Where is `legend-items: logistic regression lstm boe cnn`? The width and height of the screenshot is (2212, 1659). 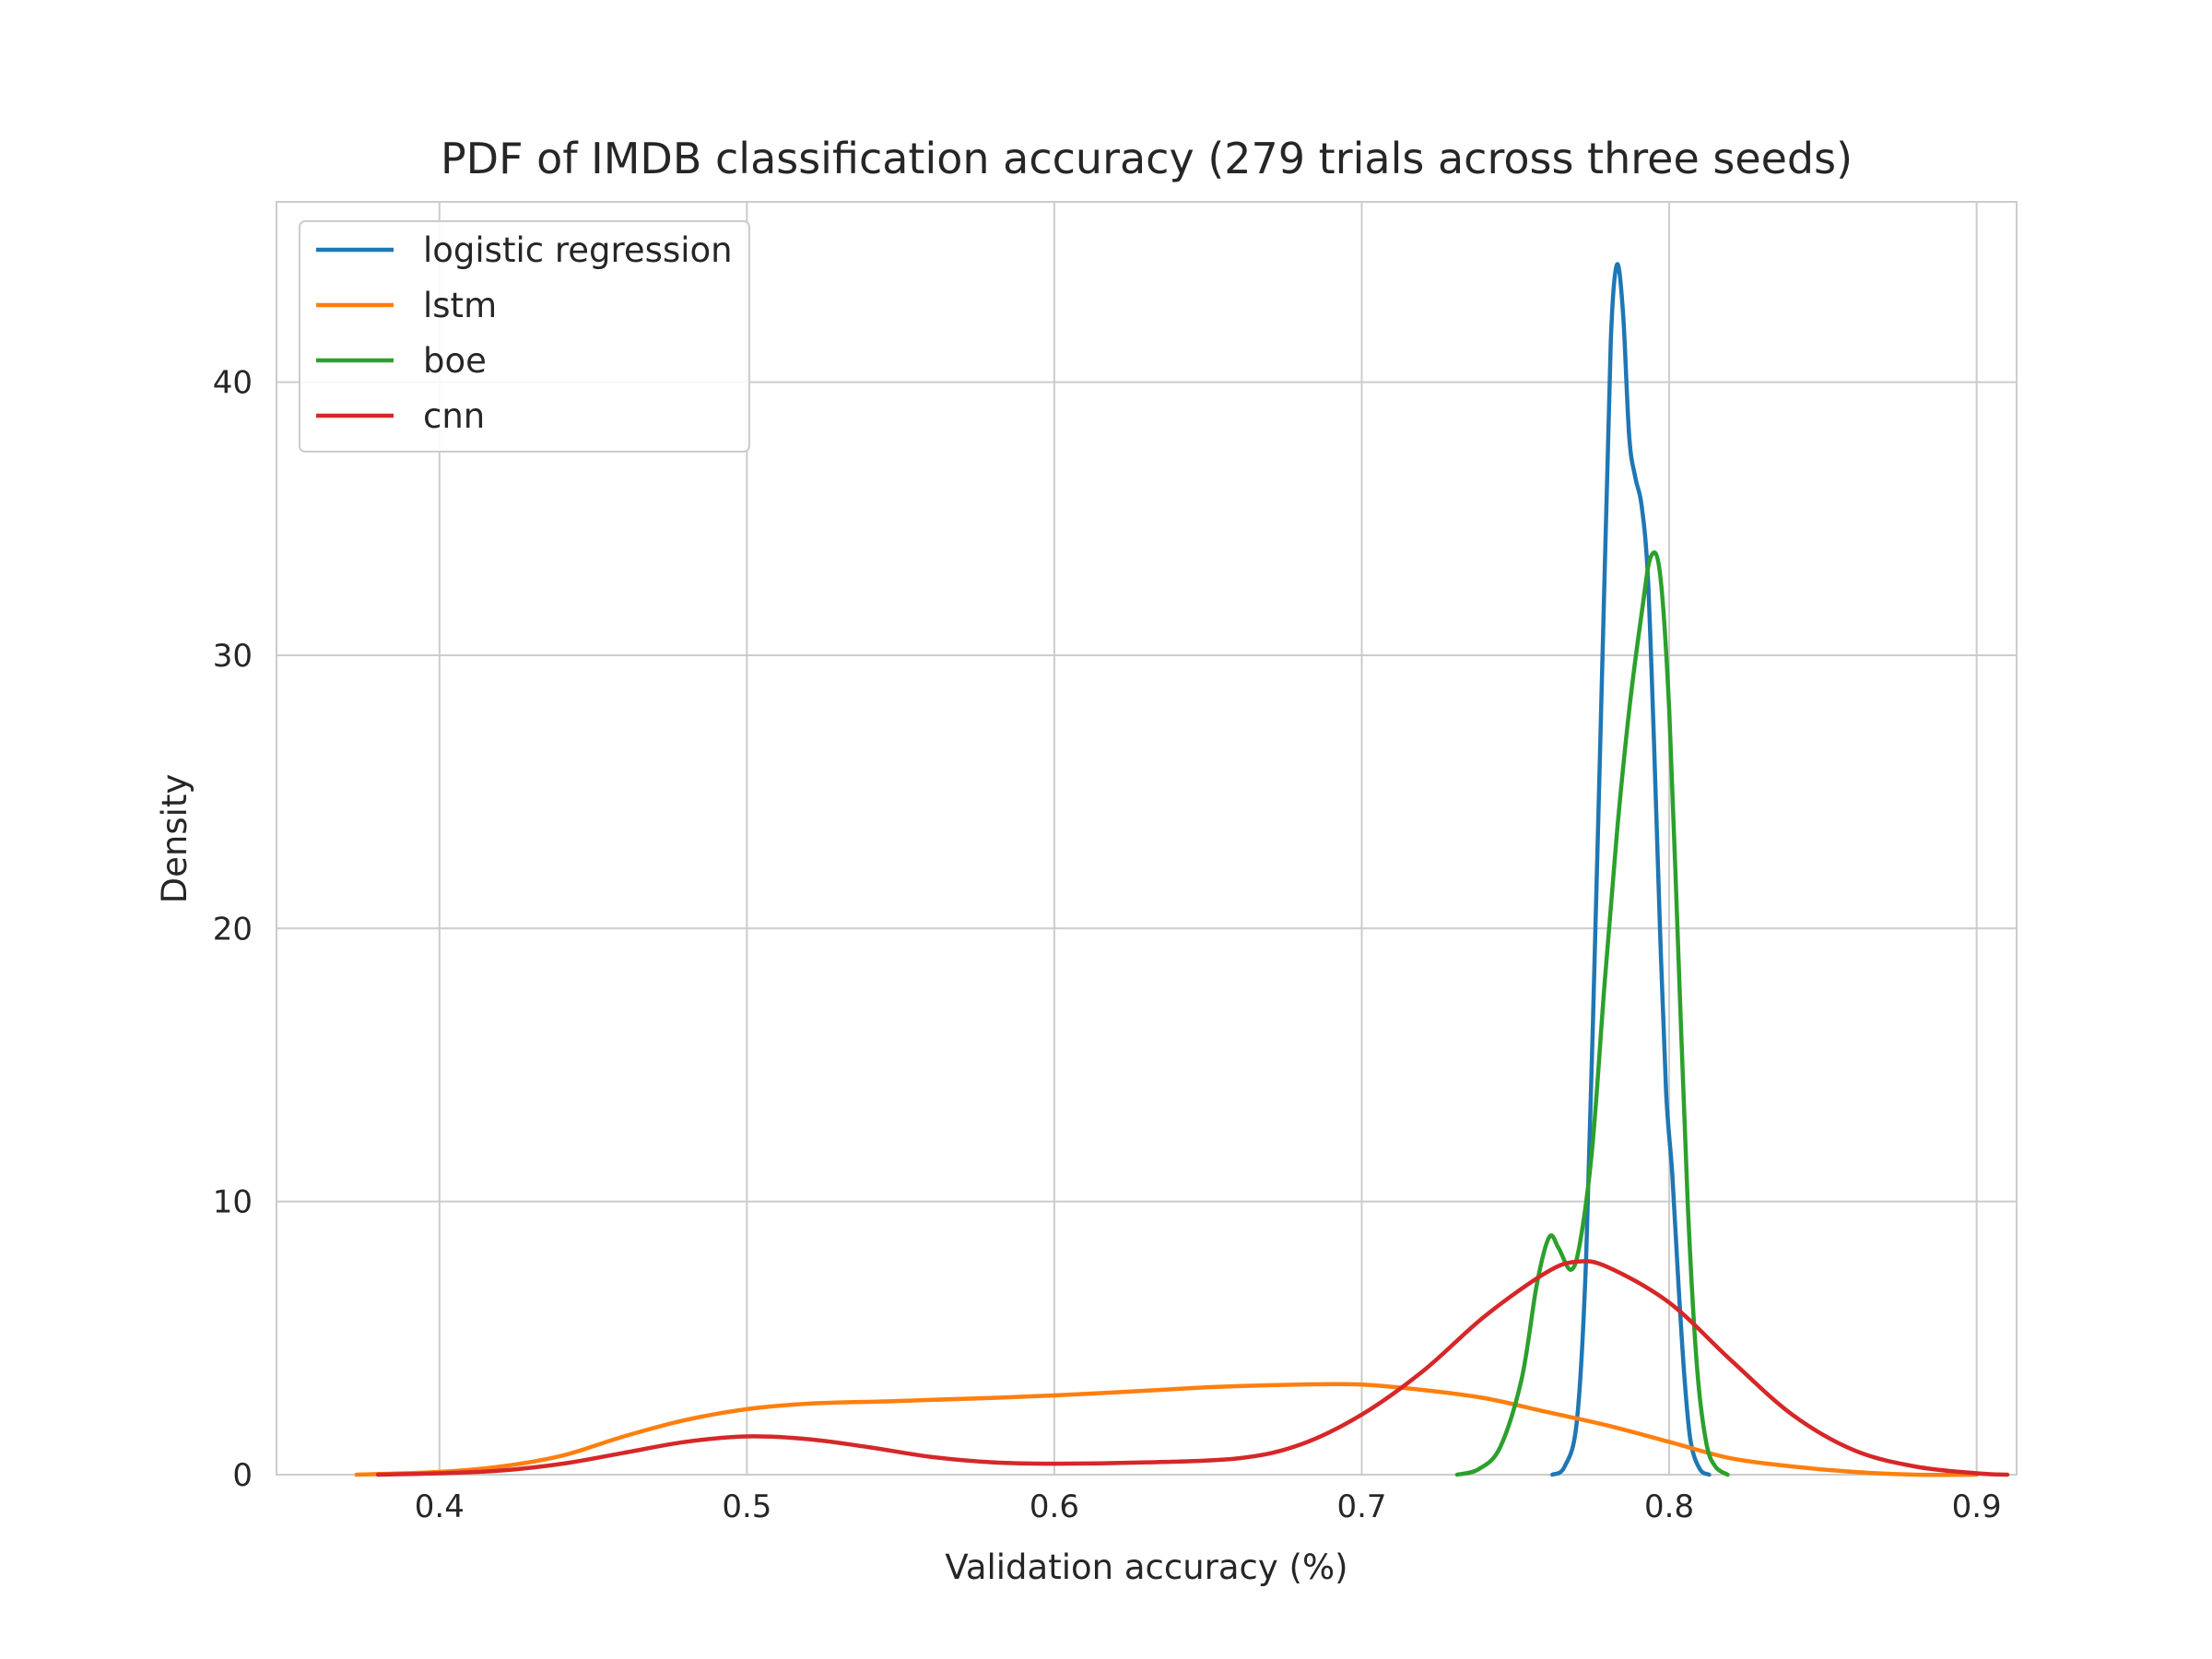 legend-items: logistic regression lstm boe cnn is located at coordinates (524, 333).